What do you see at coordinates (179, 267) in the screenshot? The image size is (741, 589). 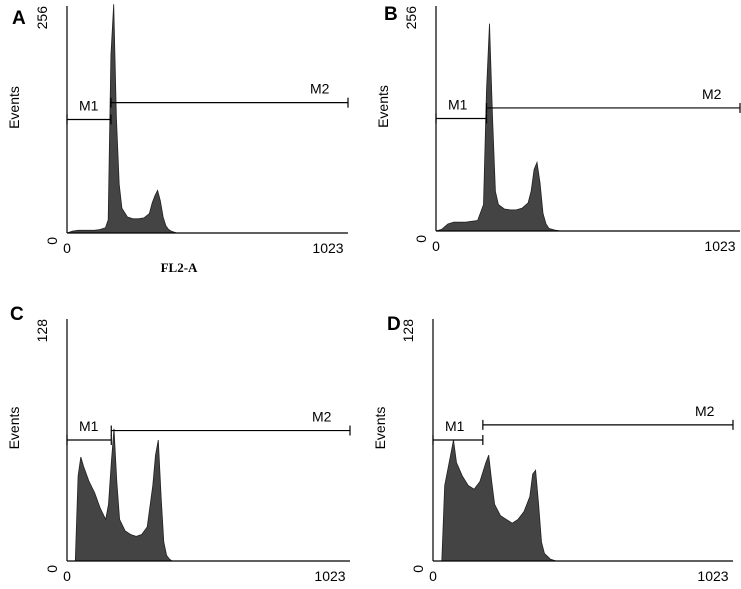 I see `x-axis-label: FL2-A` at bounding box center [179, 267].